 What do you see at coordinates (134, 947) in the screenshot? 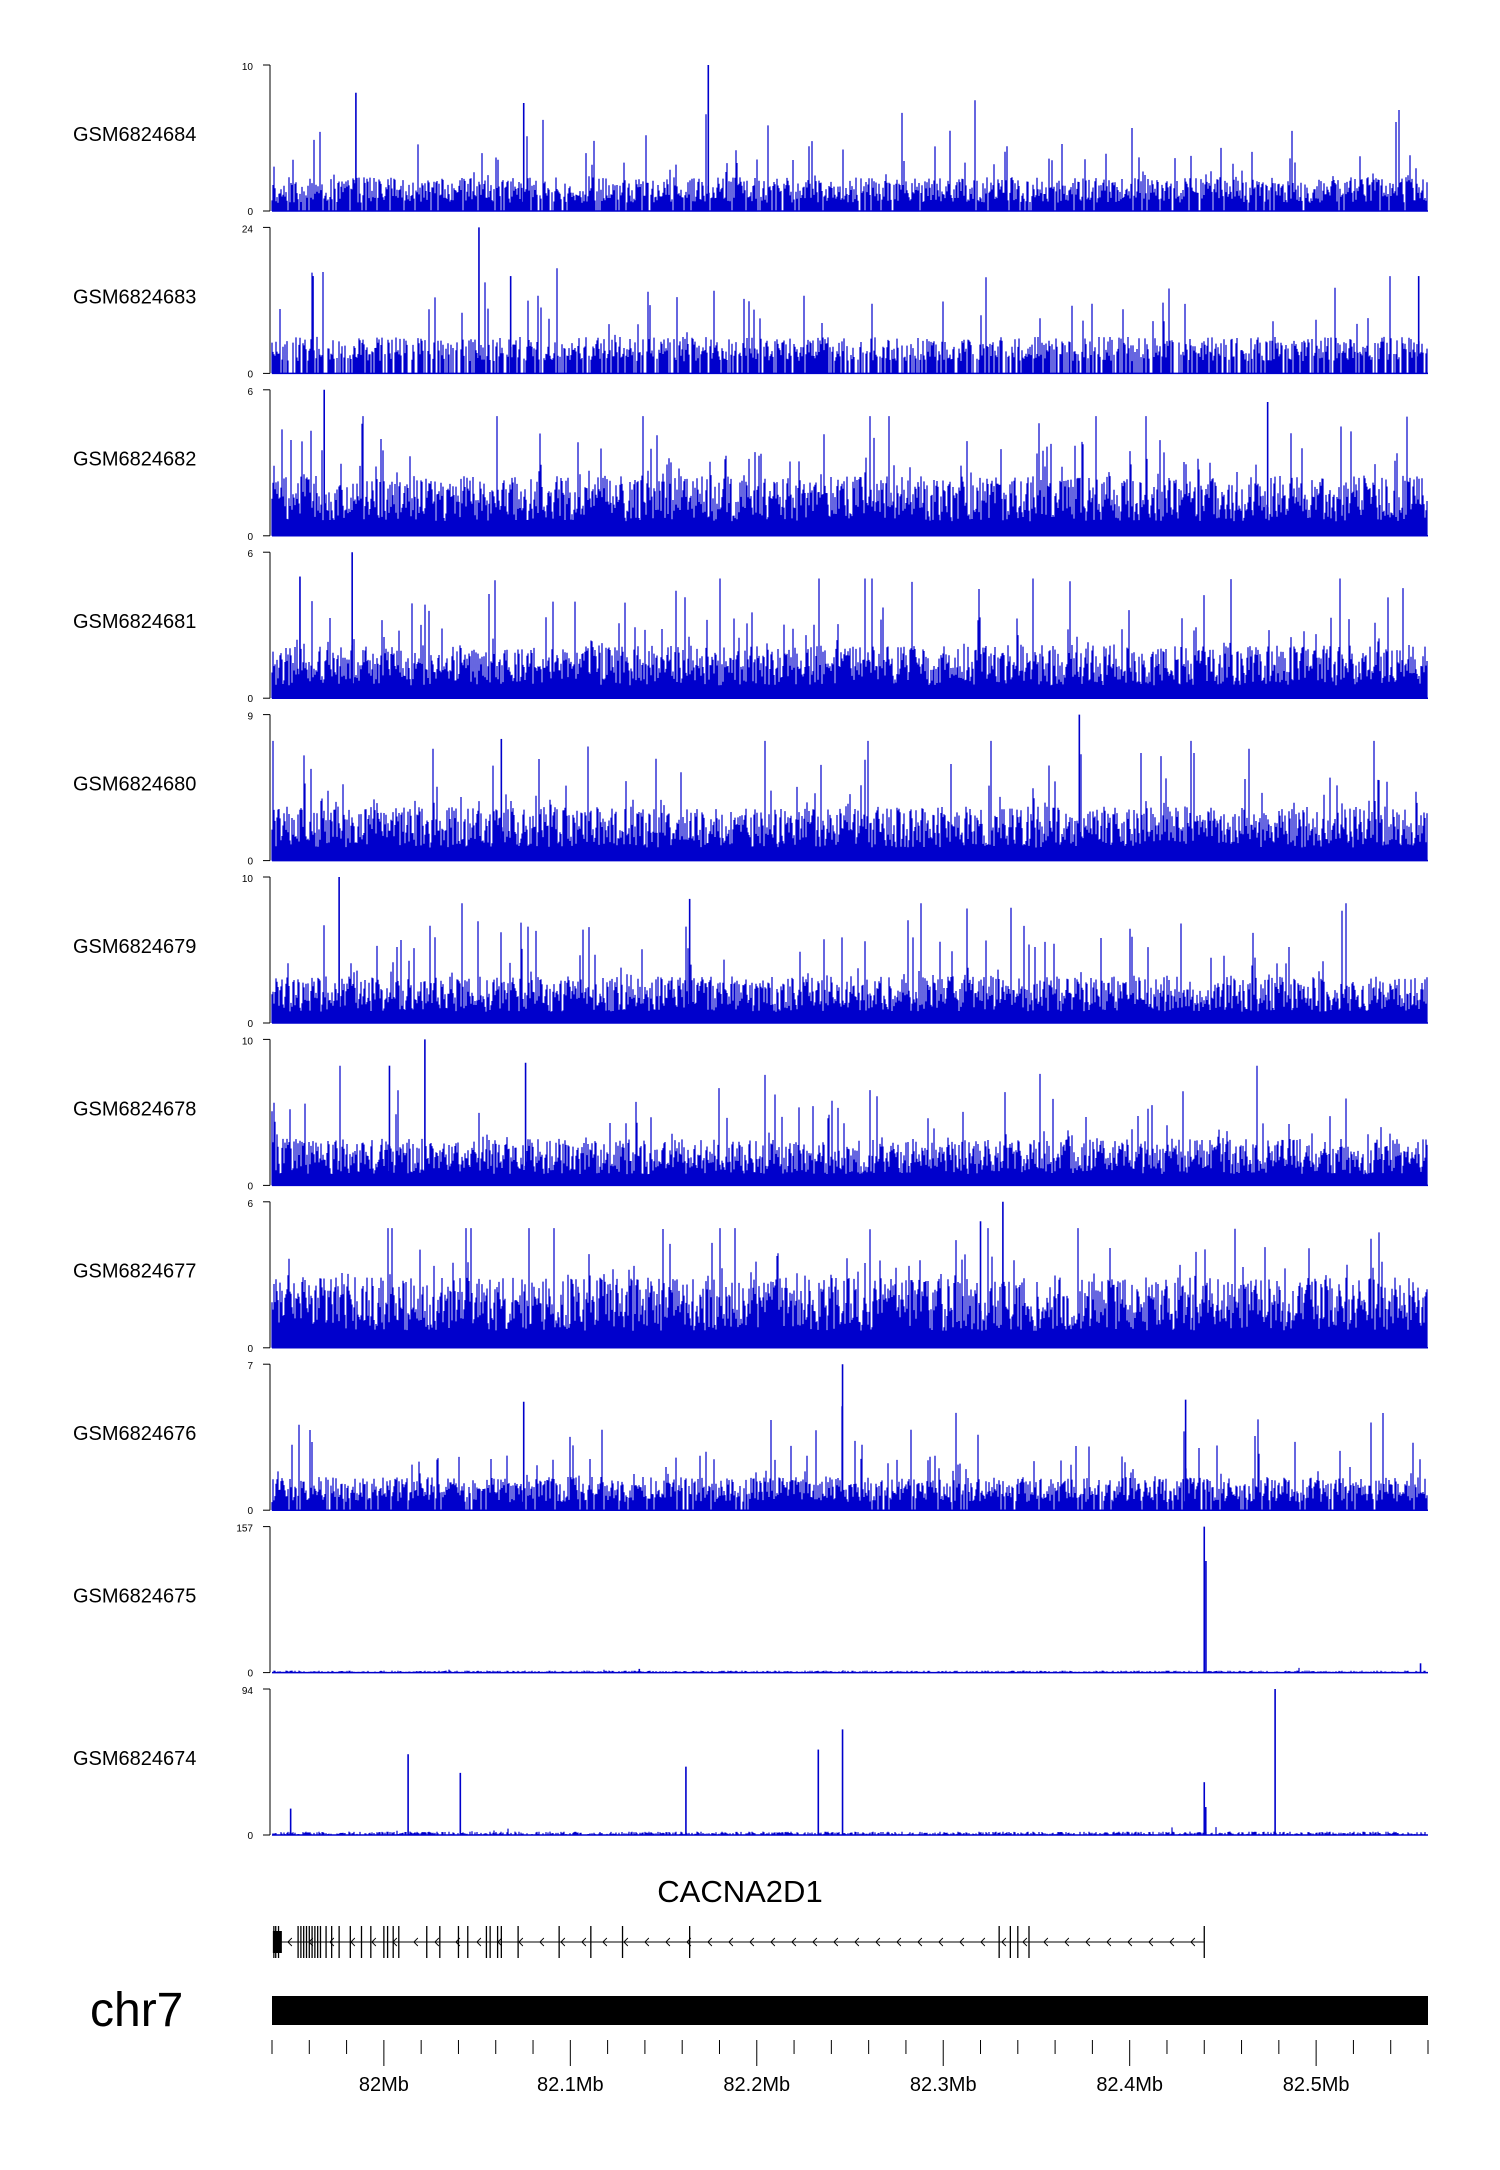
I see `track-label: GSM6824679` at bounding box center [134, 947].